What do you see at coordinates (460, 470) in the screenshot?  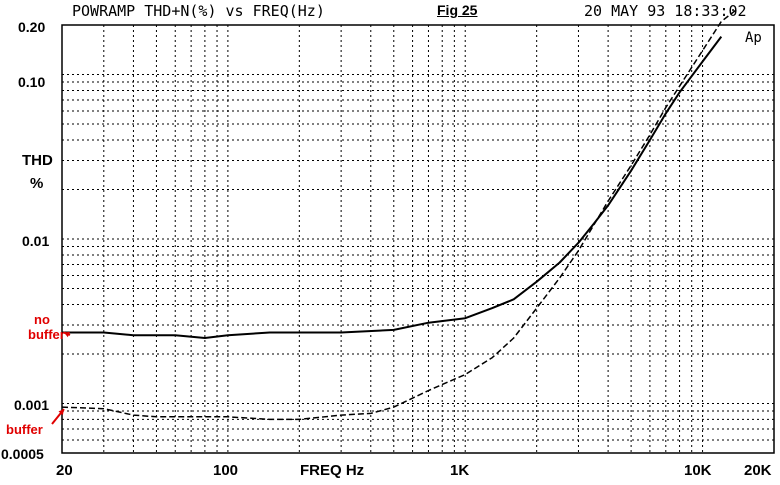 I see `x-tick-label: 1K` at bounding box center [460, 470].